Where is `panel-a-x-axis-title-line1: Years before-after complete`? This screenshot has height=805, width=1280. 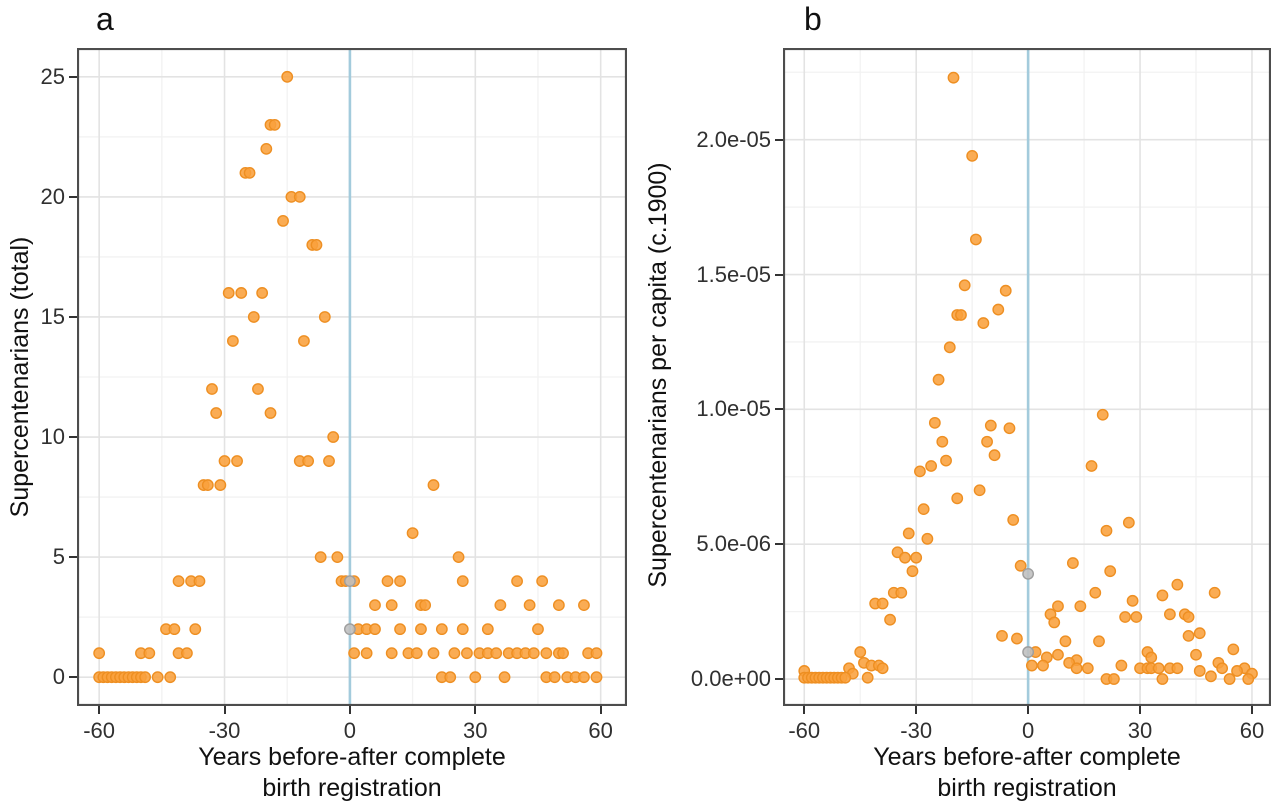
panel-a-x-axis-title-line1: Years before-after complete is located at coordinates (352, 757).